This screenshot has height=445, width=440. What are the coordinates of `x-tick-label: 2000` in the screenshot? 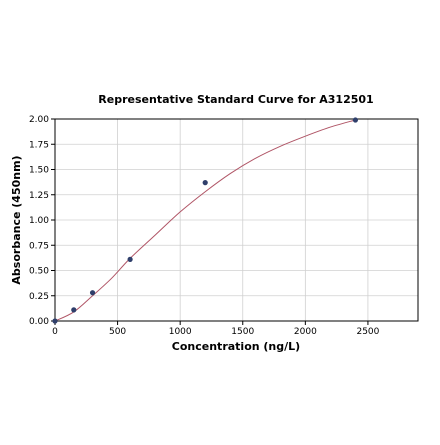 It's located at (305, 332).